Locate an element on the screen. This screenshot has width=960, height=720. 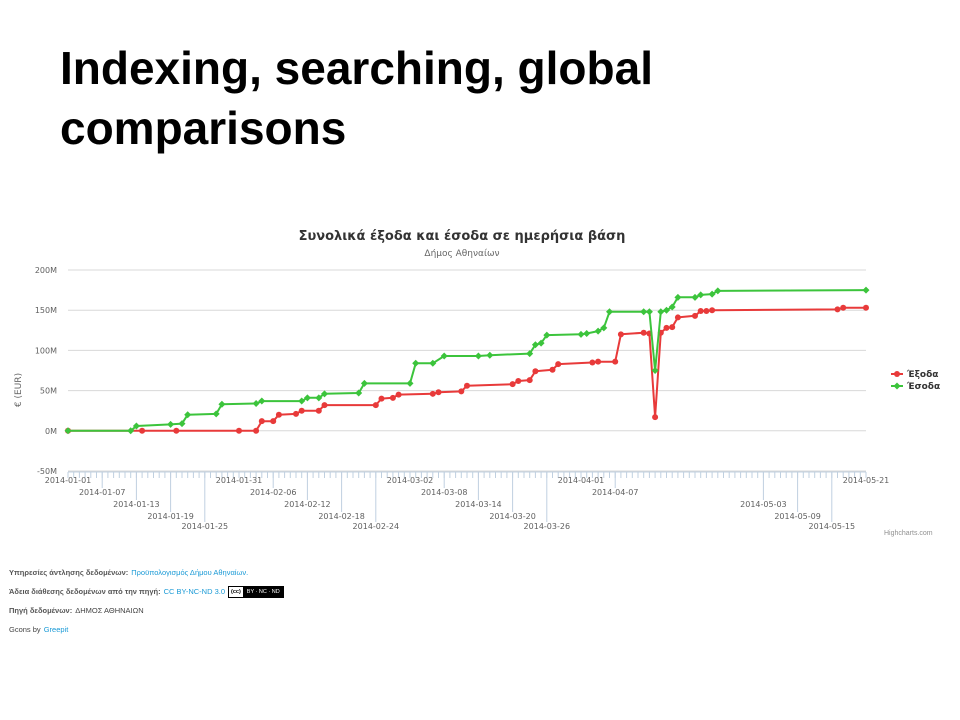
gcons-link: Greepit is located at coordinates (56, 629).